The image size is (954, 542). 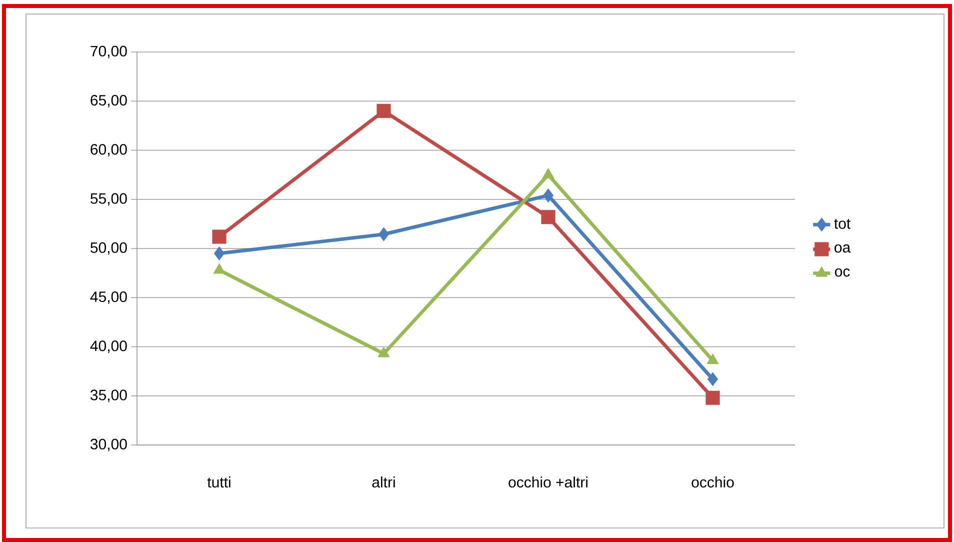 What do you see at coordinates (108, 248) in the screenshot?
I see `y-tick-label: 50,00` at bounding box center [108, 248].